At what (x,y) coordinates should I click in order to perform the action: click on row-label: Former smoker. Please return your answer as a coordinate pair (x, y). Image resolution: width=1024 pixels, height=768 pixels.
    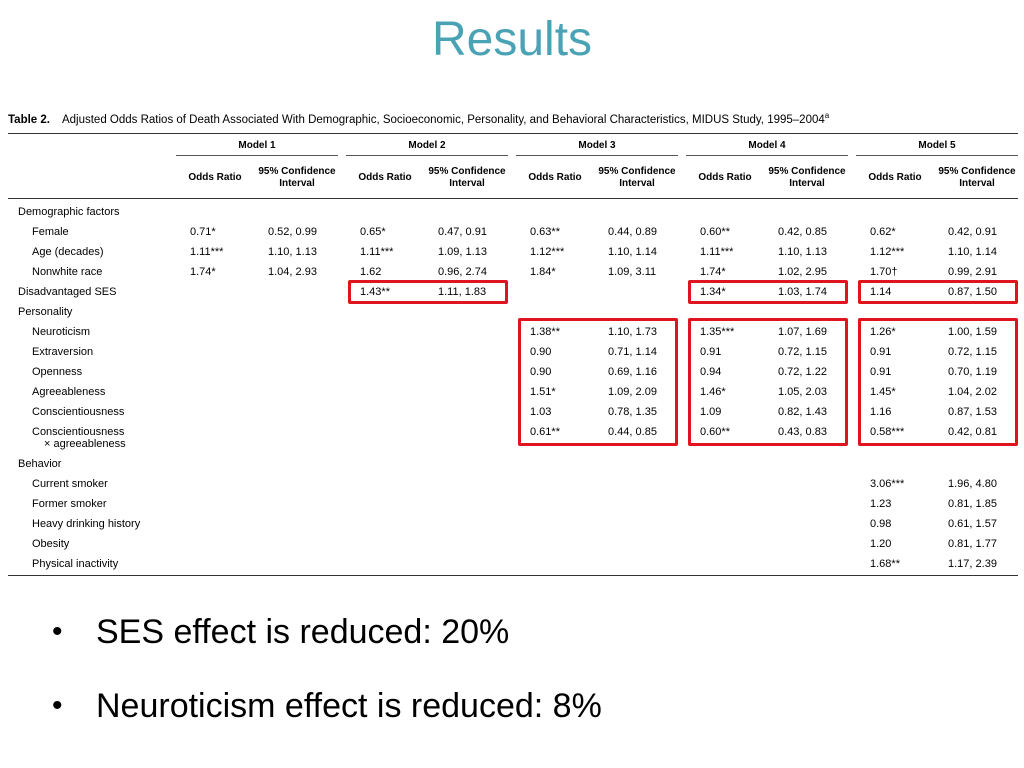
    Looking at the image, I should click on (69, 504).